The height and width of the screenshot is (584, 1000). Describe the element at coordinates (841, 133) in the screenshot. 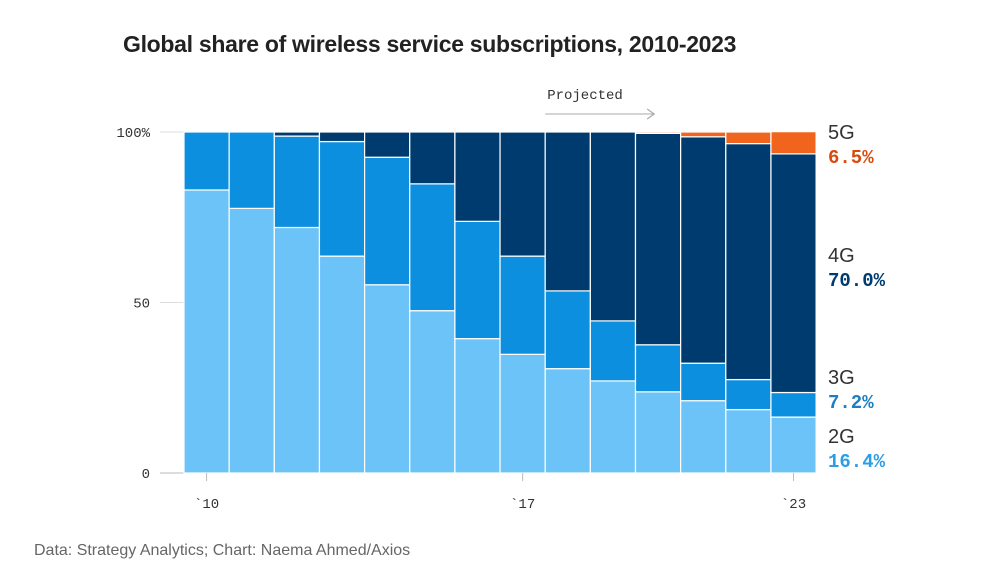

I see `legend-name-5G: 5G` at that location.